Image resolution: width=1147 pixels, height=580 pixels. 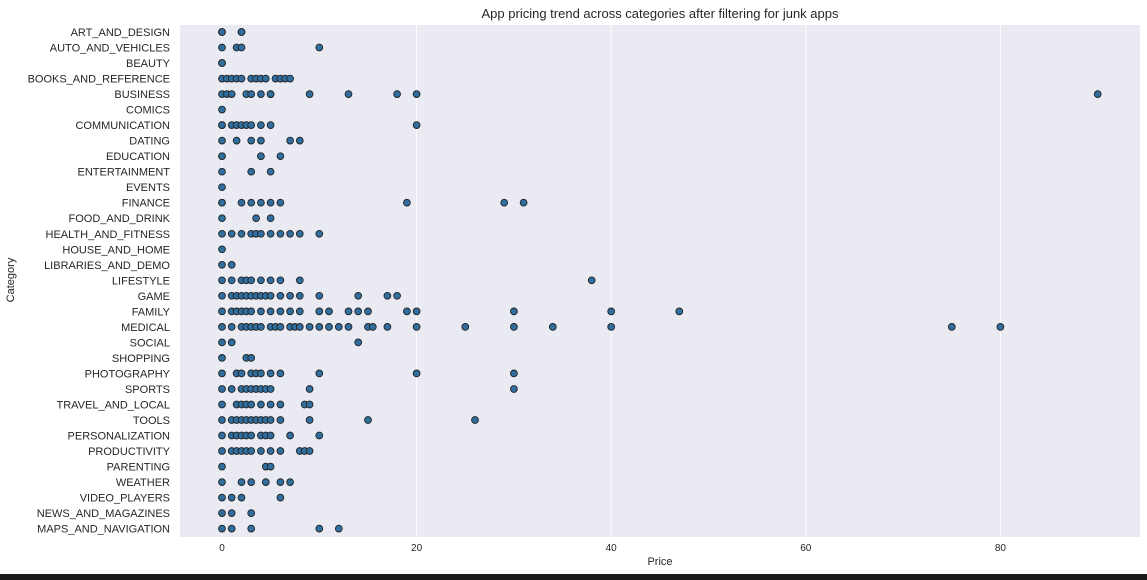 I want to click on y-tick-label: NEWS_AND_MAGAZINES, so click(x=103, y=514).